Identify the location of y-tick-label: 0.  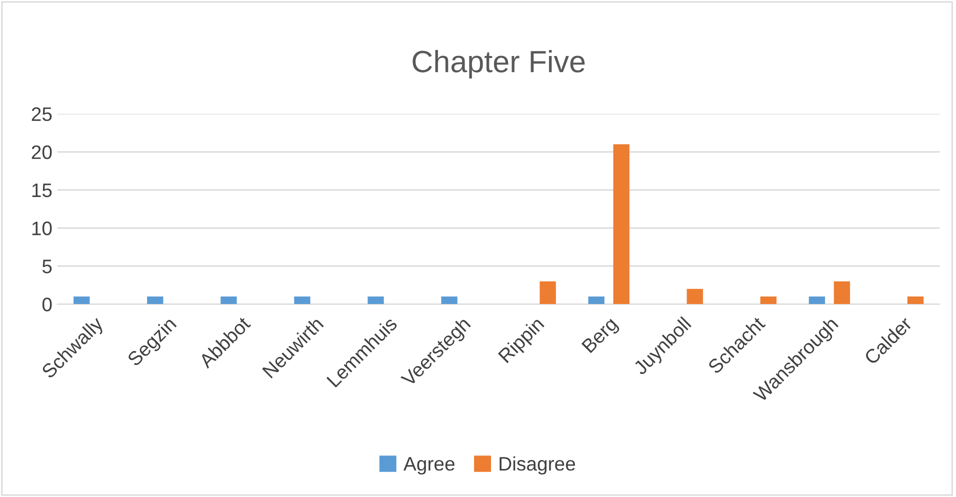
(47, 305).